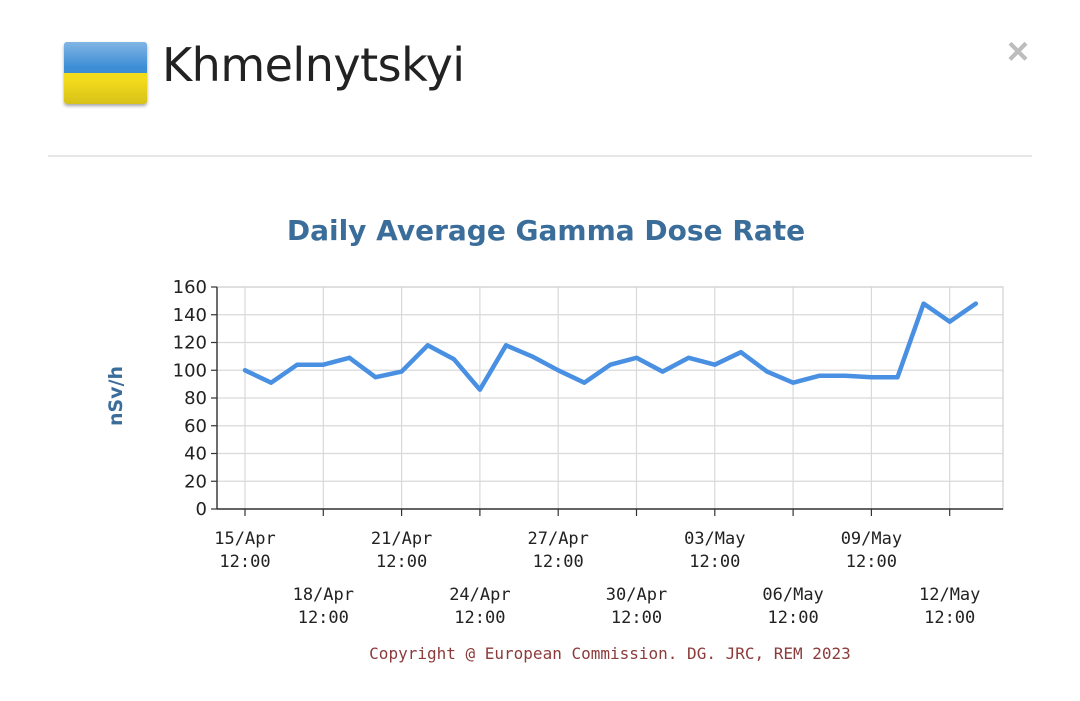 This screenshot has height=701, width=1080. What do you see at coordinates (105, 88) in the screenshot?
I see `flag-yellow-stripe` at bounding box center [105, 88].